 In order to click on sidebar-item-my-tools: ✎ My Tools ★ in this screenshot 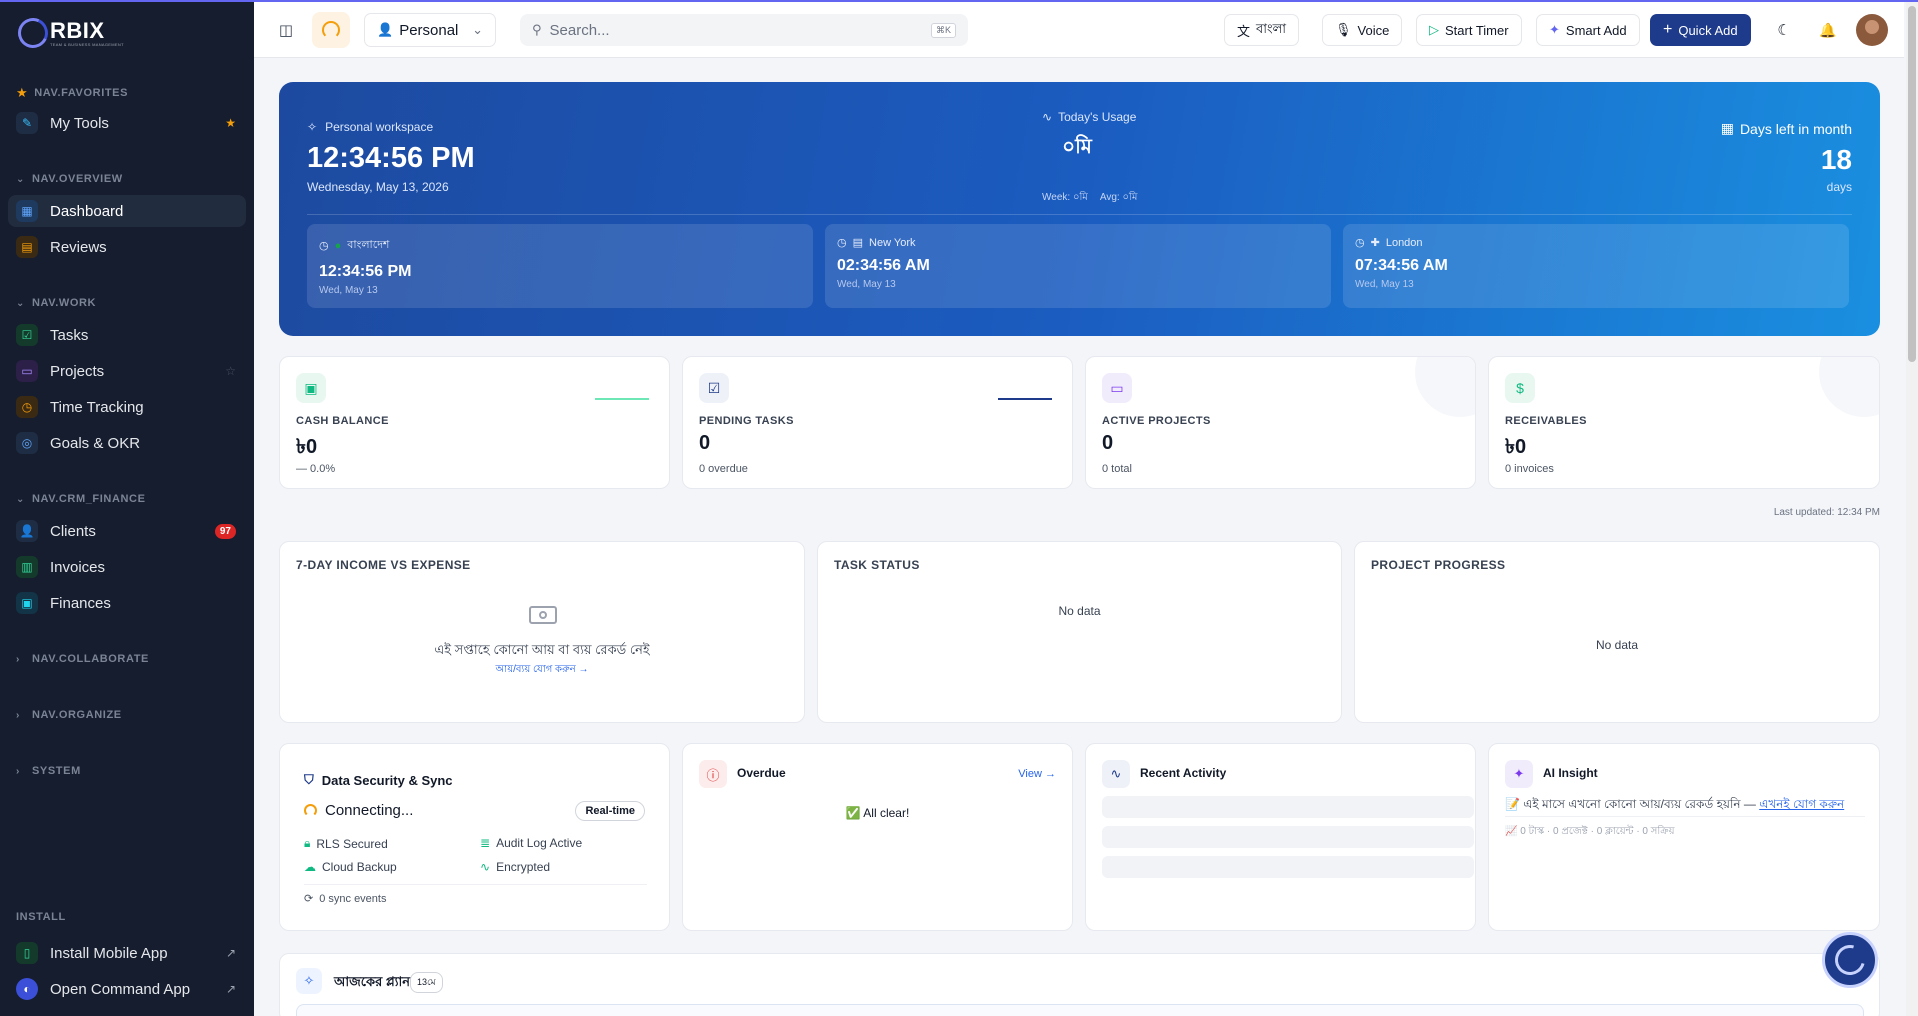, I will do `click(127, 123)`.